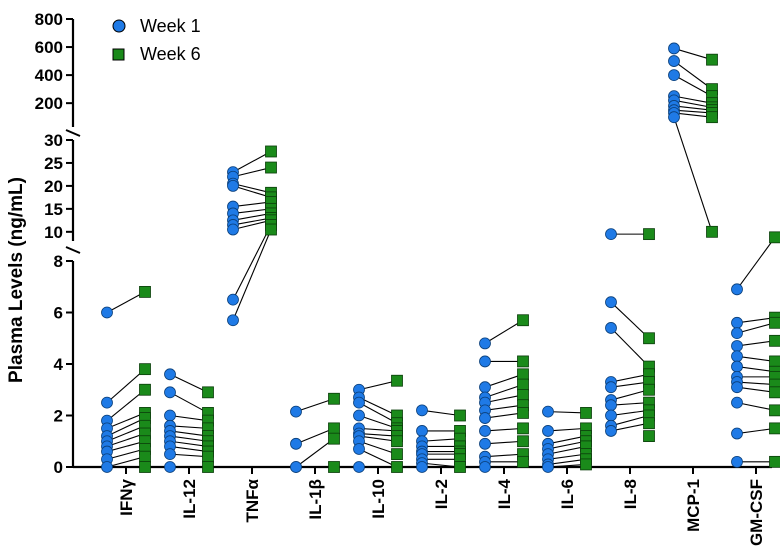  What do you see at coordinates (49, 19) in the screenshot?
I see `y-tick-label: 800` at bounding box center [49, 19].